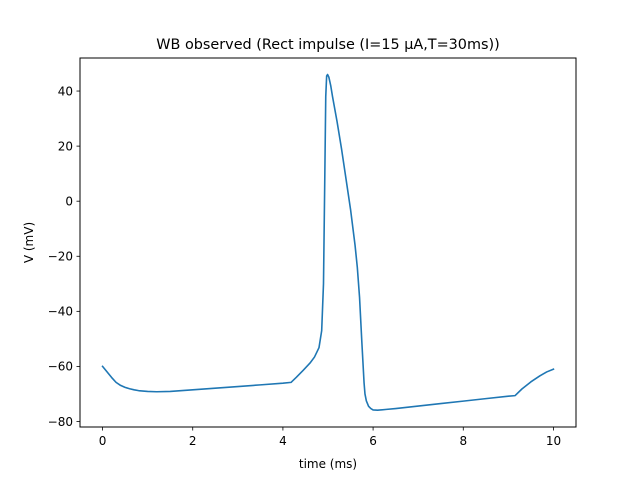 The width and height of the screenshot is (640, 484). What do you see at coordinates (60, 367) in the screenshot?
I see `y-tick-label: −60` at bounding box center [60, 367].